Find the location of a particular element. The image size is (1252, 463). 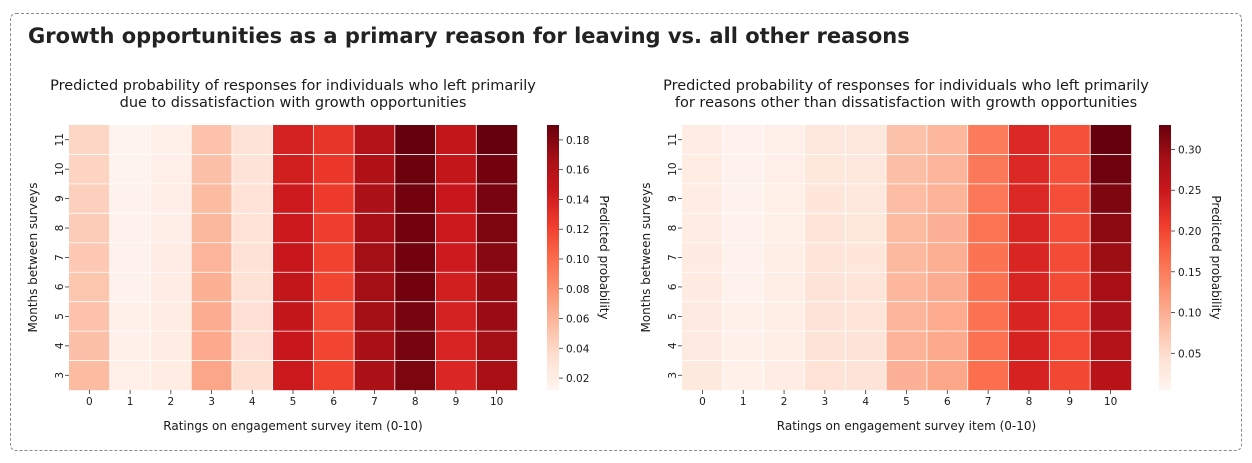

y-tick-label: 3 is located at coordinates (673, 375).